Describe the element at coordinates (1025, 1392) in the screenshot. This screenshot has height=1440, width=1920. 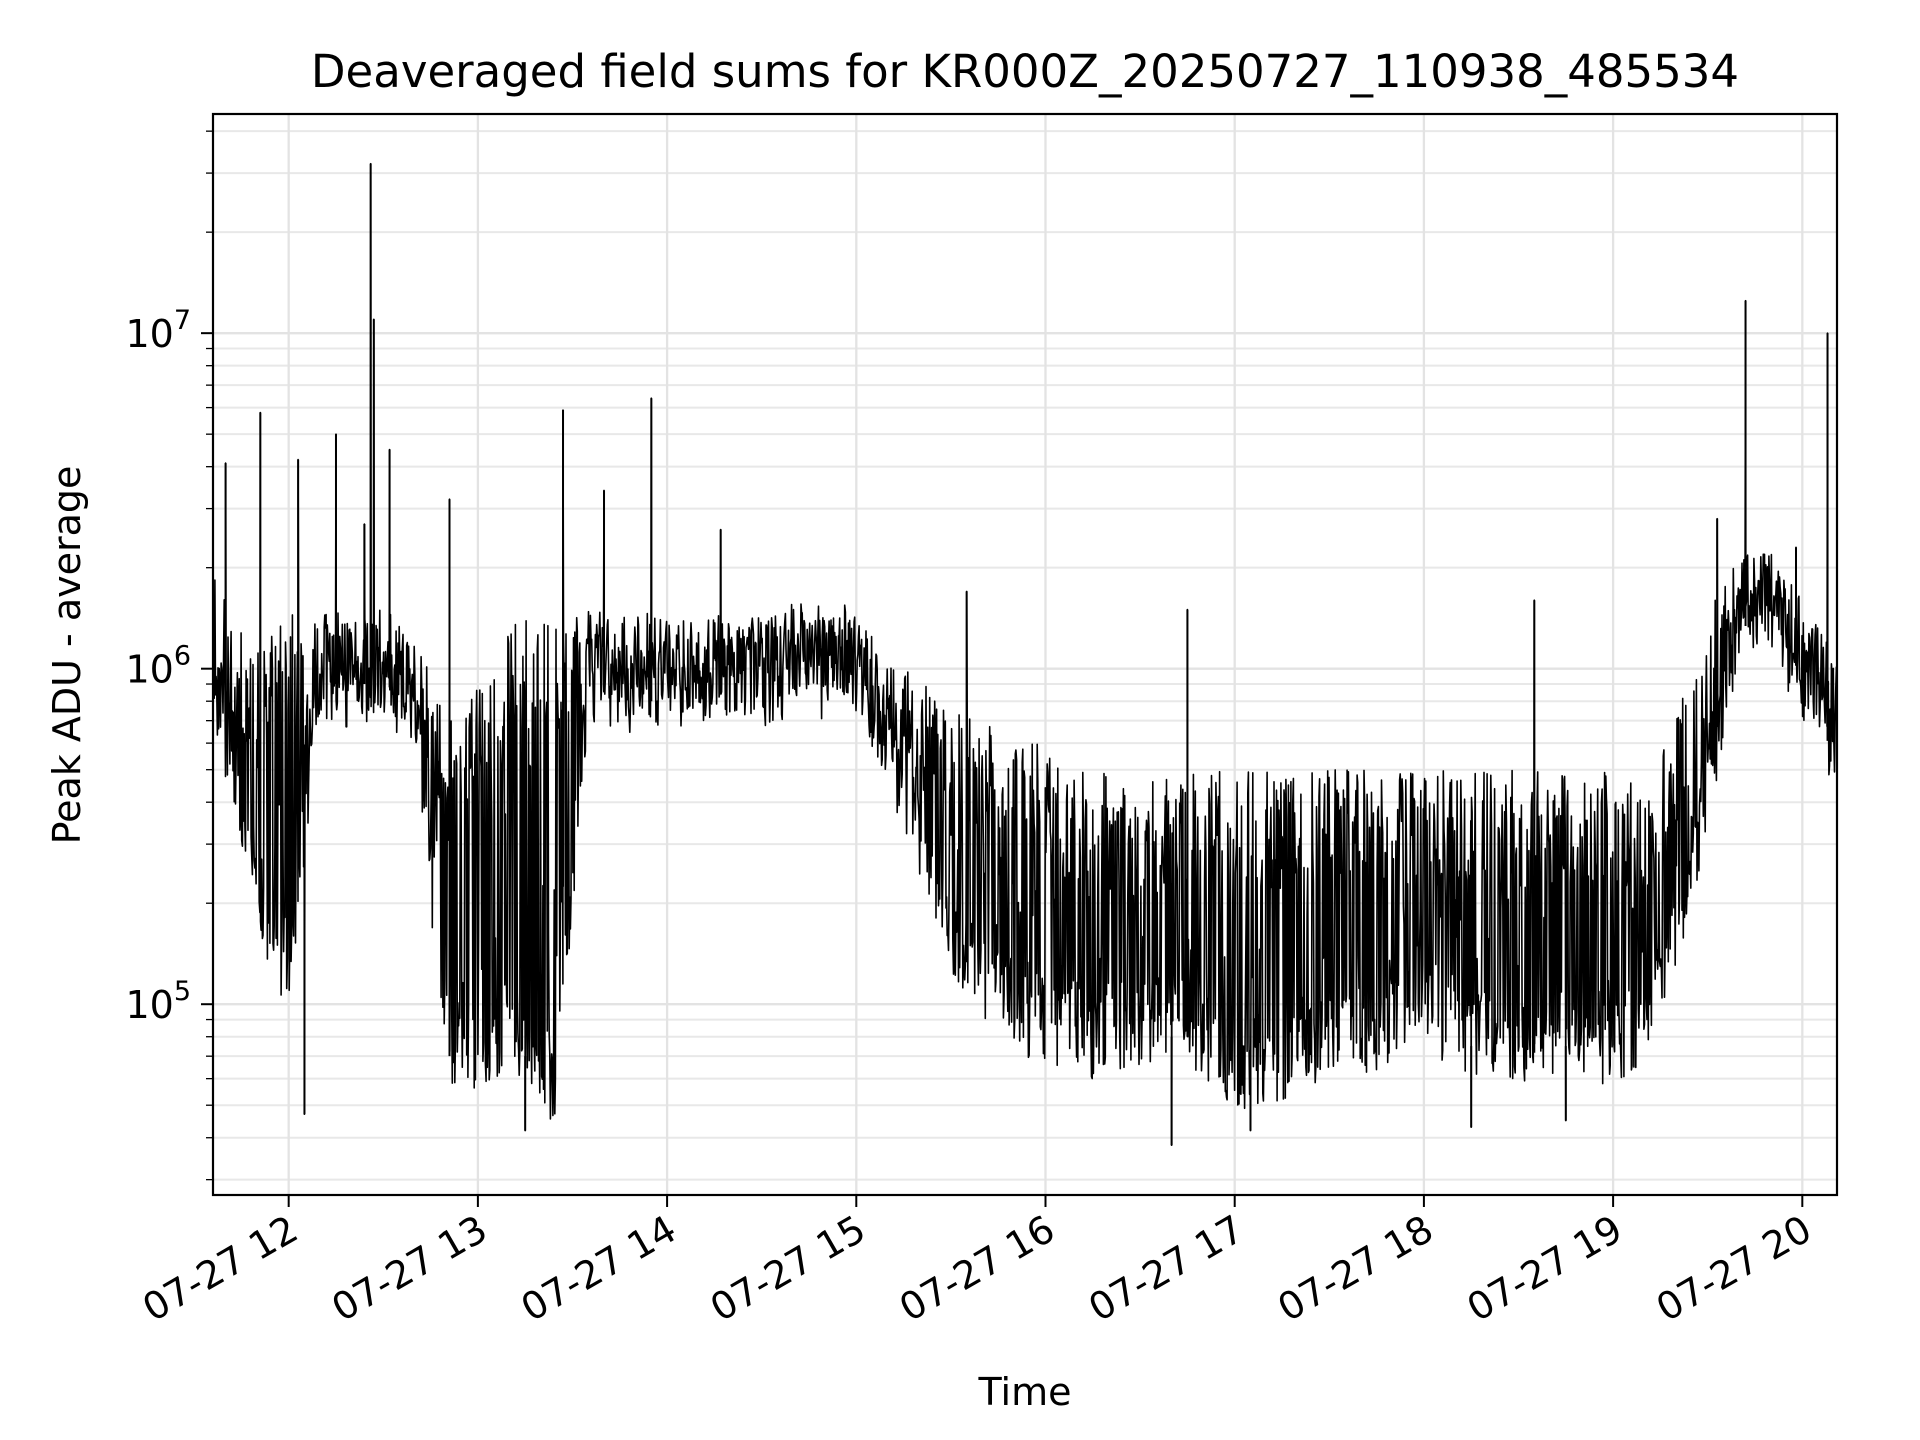
I see `x-axis-label: Time` at that location.